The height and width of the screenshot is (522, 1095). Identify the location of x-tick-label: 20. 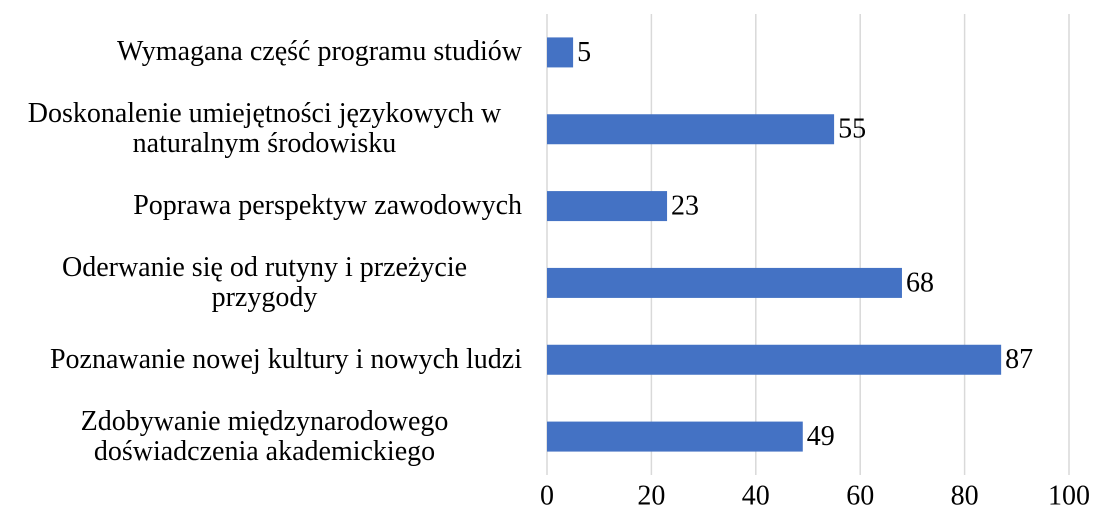
(651, 495).